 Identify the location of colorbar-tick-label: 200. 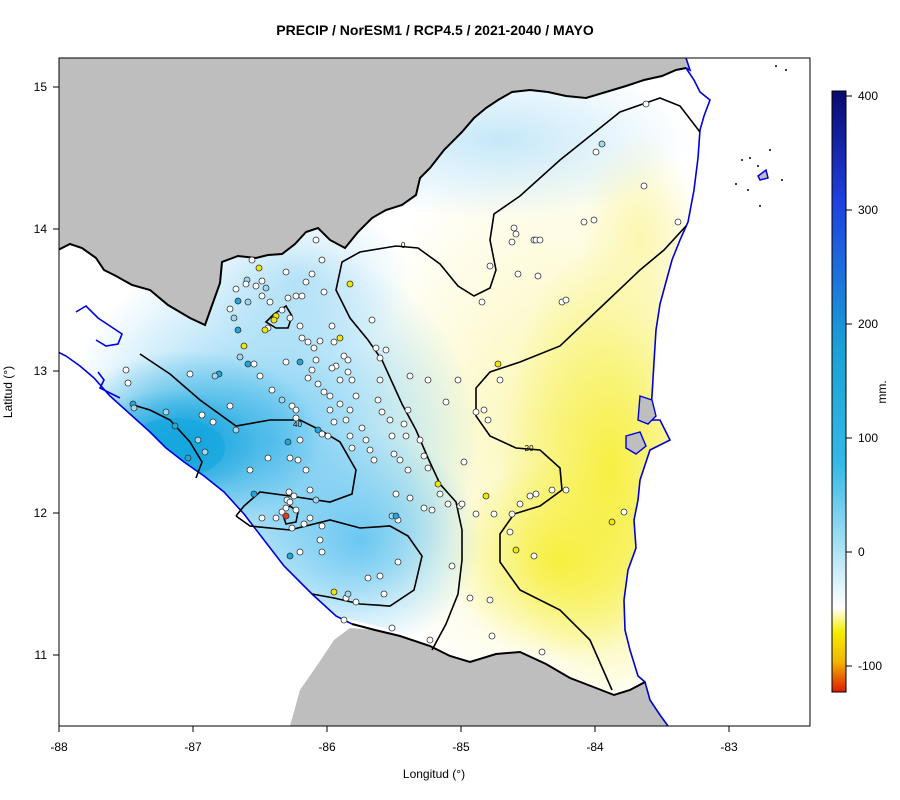
(868, 324).